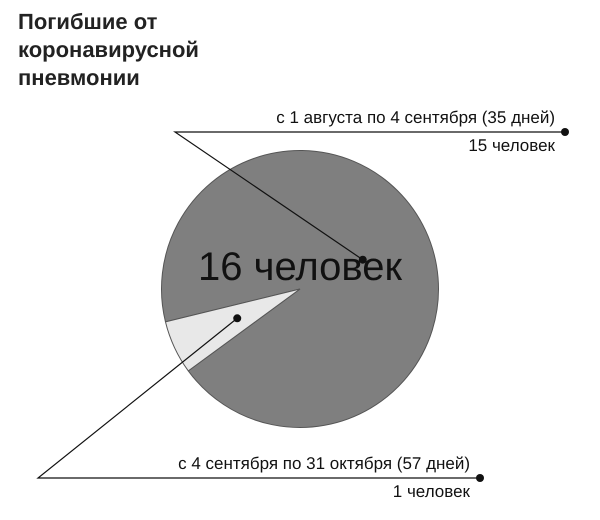  What do you see at coordinates (415, 118) in the screenshot?
I see `slice-label: с 1 августа по 4 сентября (35 дней)` at bounding box center [415, 118].